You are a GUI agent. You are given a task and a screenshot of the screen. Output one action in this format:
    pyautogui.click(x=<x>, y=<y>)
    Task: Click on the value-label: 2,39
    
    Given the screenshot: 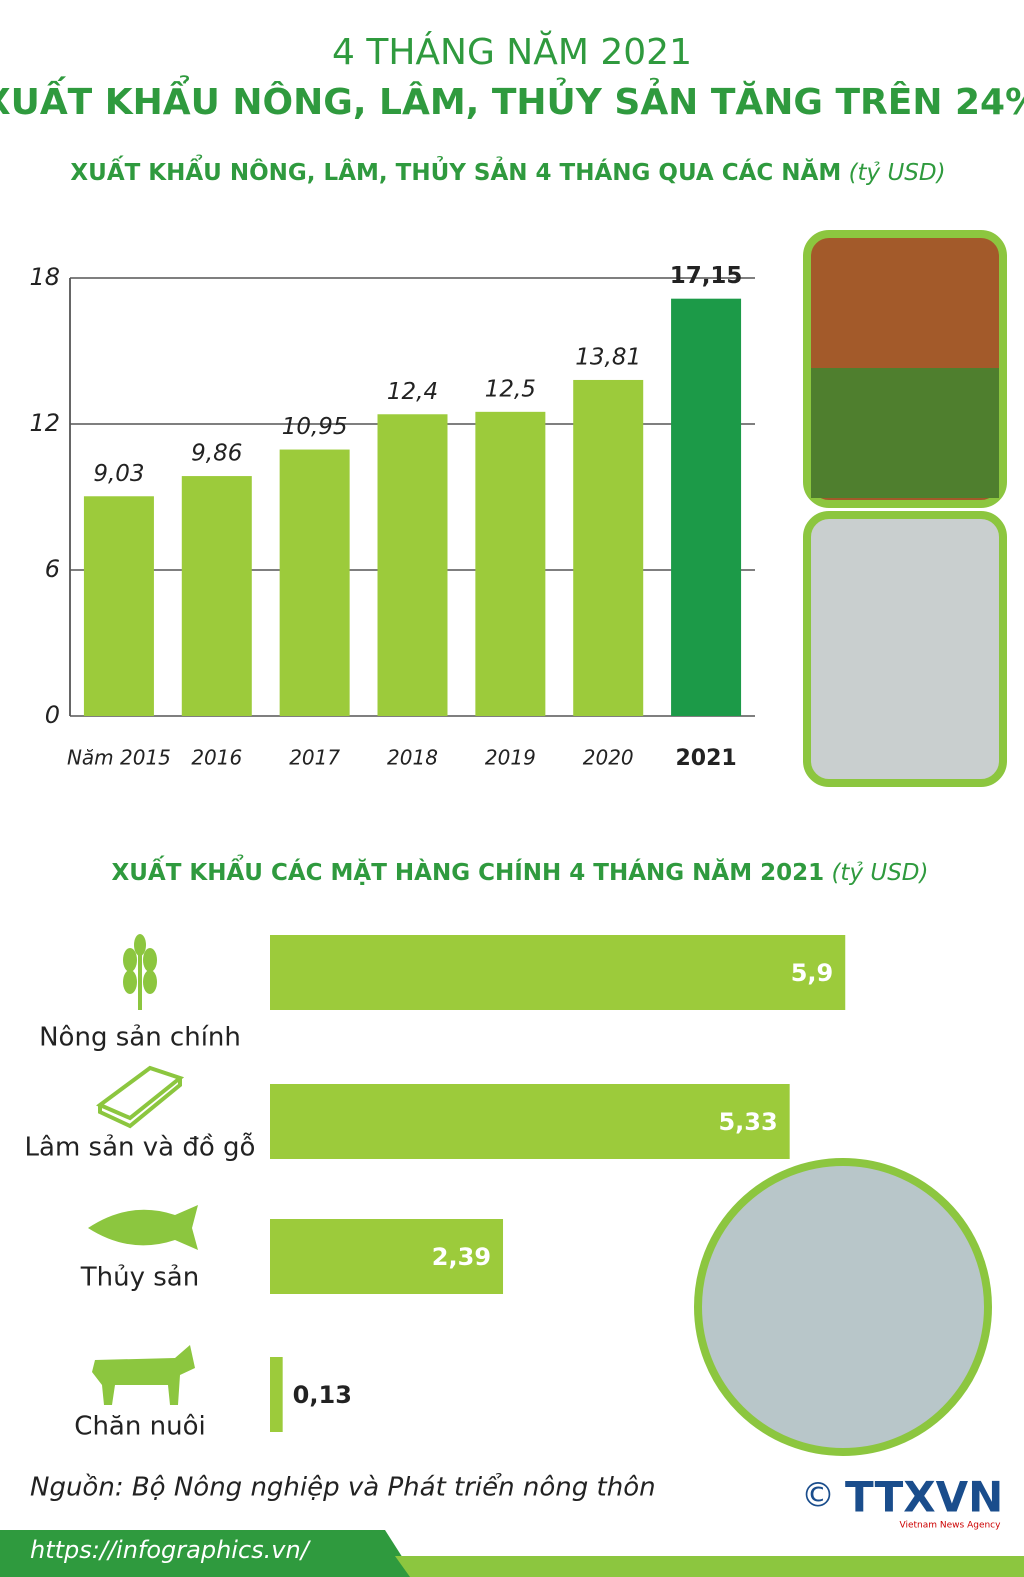 What is the action you would take?
    pyautogui.click(x=461, y=1257)
    